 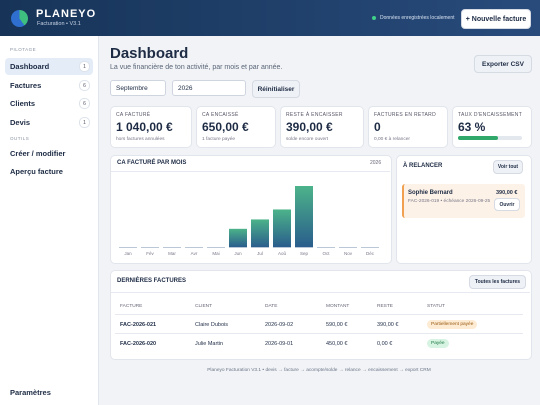 What do you see at coordinates (271, 306) in the screenshot?
I see `column-header: DATE` at bounding box center [271, 306].